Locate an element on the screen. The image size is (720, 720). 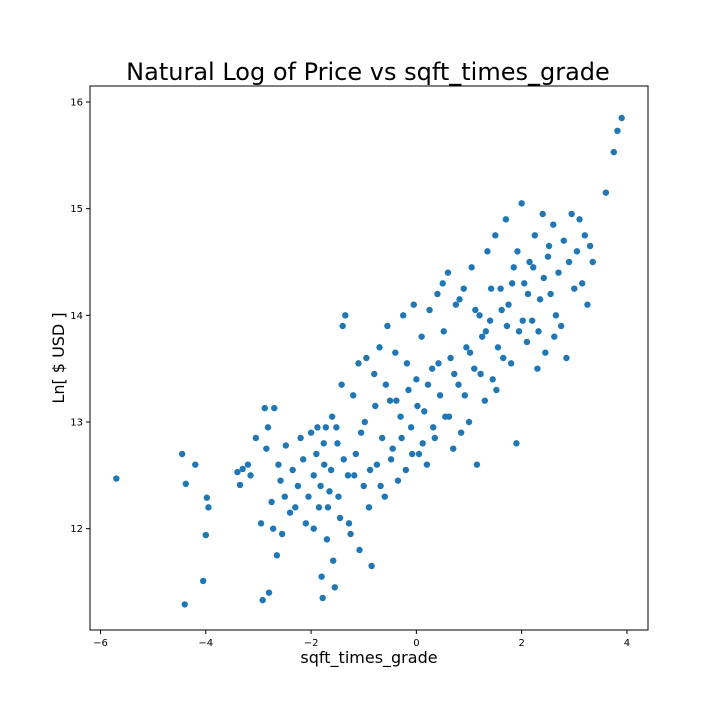
x-axis-ticks: −6 −4 −2 0 2 4 is located at coordinates (361, 639).